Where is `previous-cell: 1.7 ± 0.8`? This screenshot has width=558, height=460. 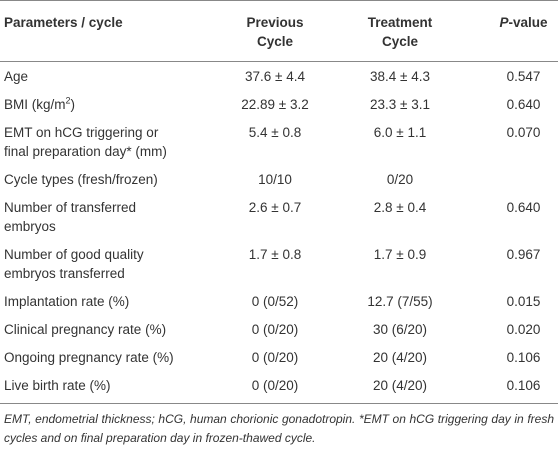
previous-cell: 1.7 ± 0.8 is located at coordinates (275, 254).